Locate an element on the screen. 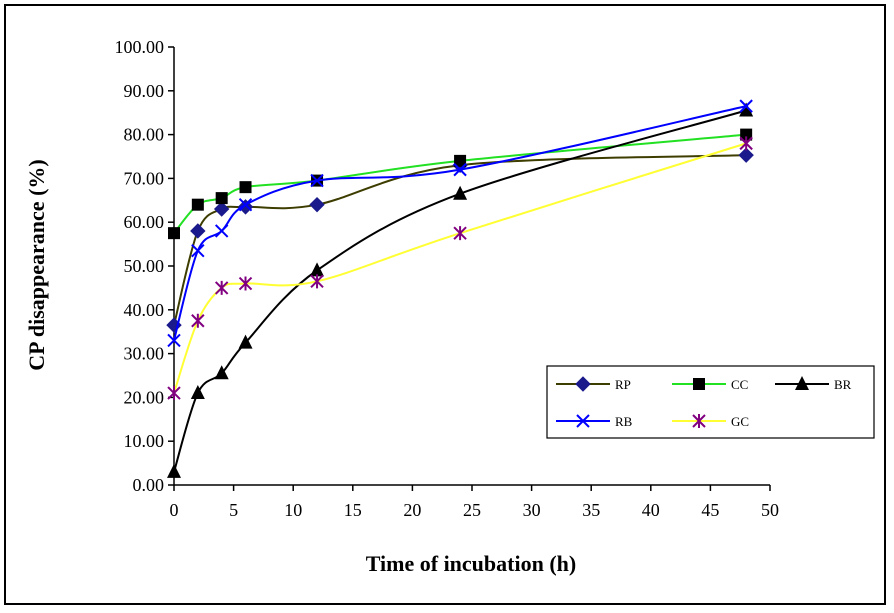 Image resolution: width=894 pixels, height=613 pixels. series-line-cc is located at coordinates (460, 183).